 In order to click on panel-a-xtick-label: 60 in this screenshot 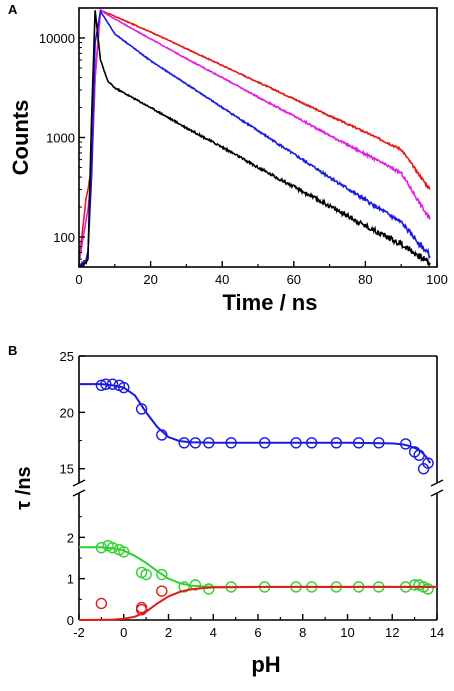, I will do `click(294, 279)`.